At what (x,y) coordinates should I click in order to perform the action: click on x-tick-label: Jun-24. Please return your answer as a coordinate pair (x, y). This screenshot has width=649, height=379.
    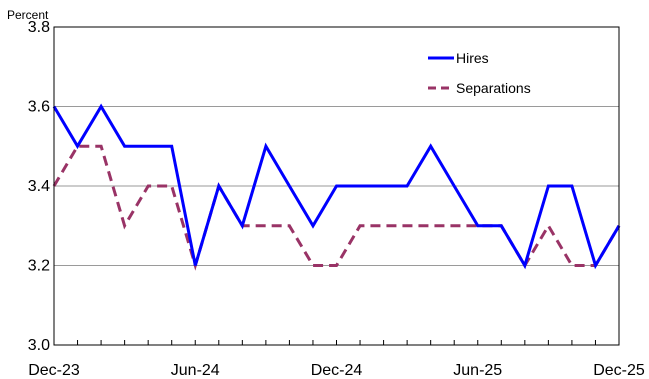
    Looking at the image, I should click on (195, 370).